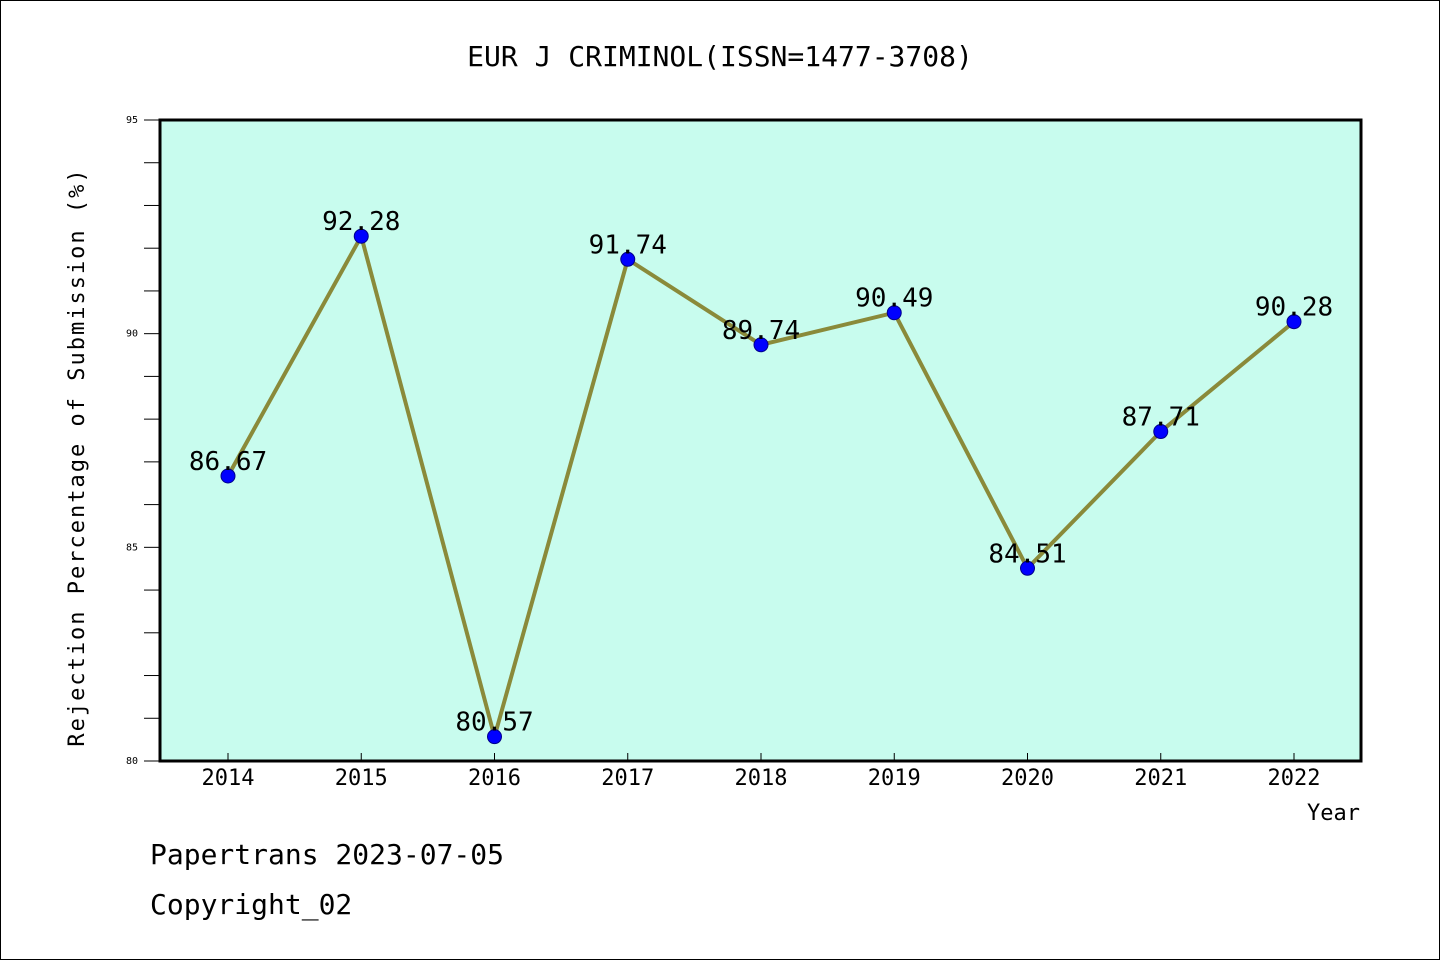  What do you see at coordinates (628, 245) in the screenshot?
I see `data-label: 91.74` at bounding box center [628, 245].